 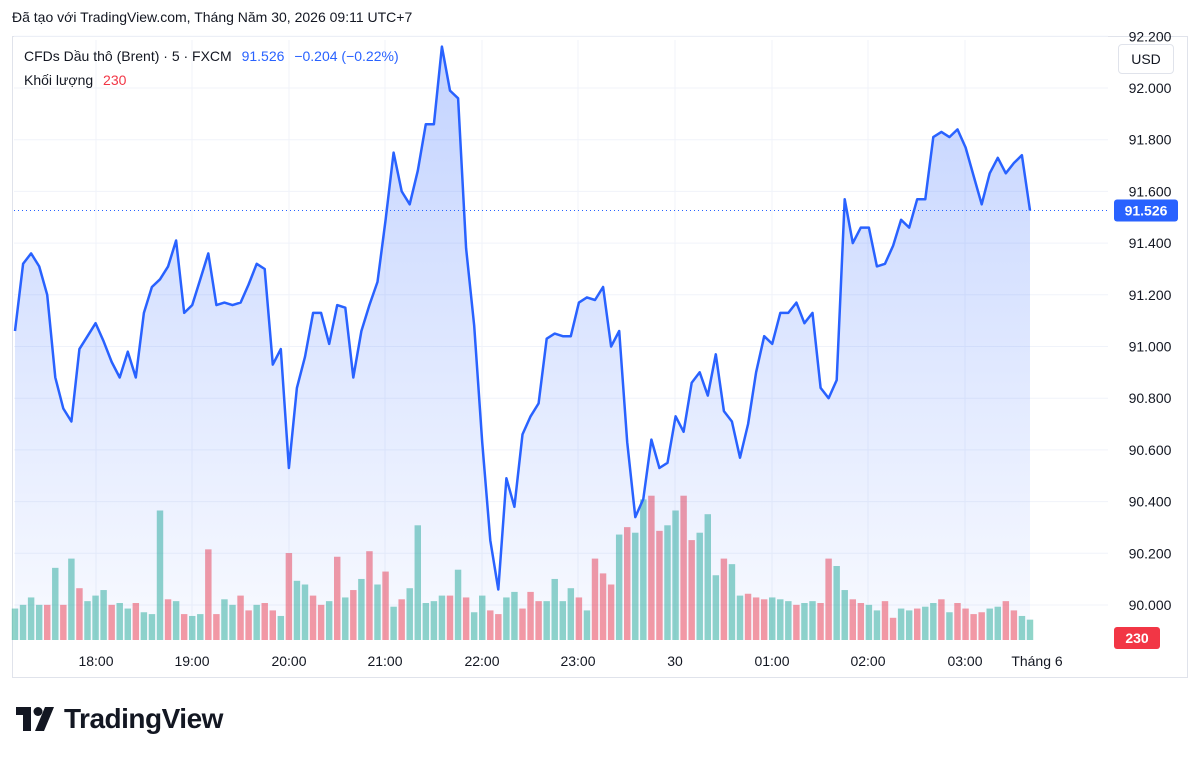 What do you see at coordinates (115, 80) in the screenshot?
I see `volume-value: 230` at bounding box center [115, 80].